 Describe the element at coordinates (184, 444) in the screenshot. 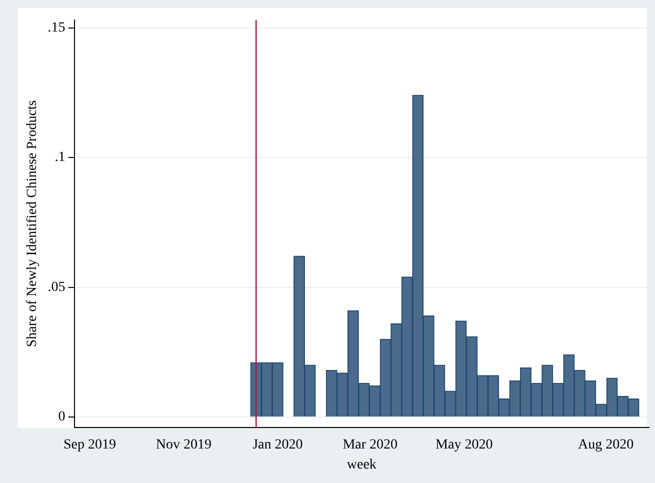

I see `x-tick-label: Nov 2019` at that location.